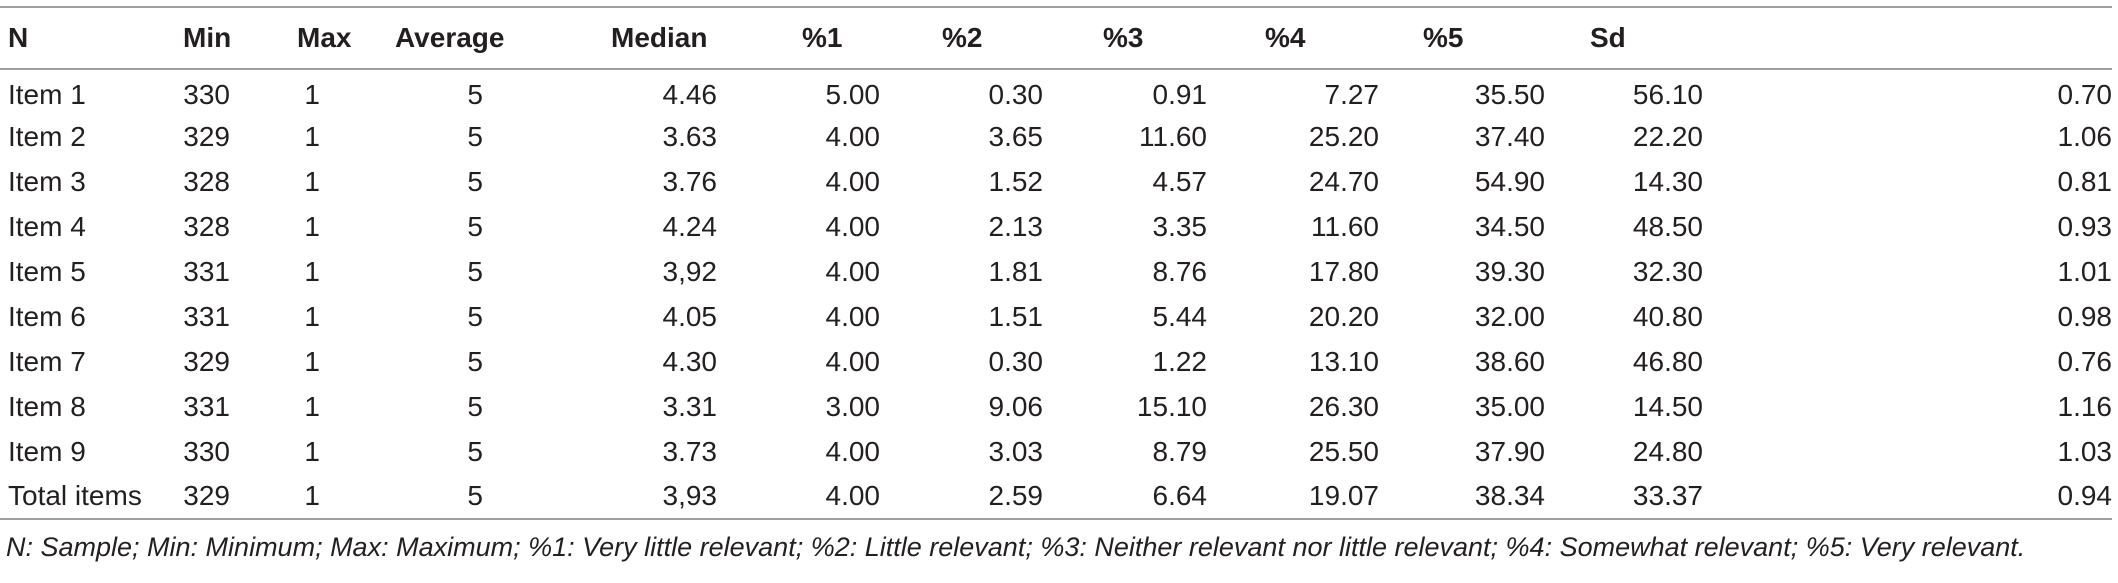 Image resolution: width=2118 pixels, height=583 pixels. Describe the element at coordinates (1145, 38) in the screenshot. I see `header-pct3: %3` at that location.